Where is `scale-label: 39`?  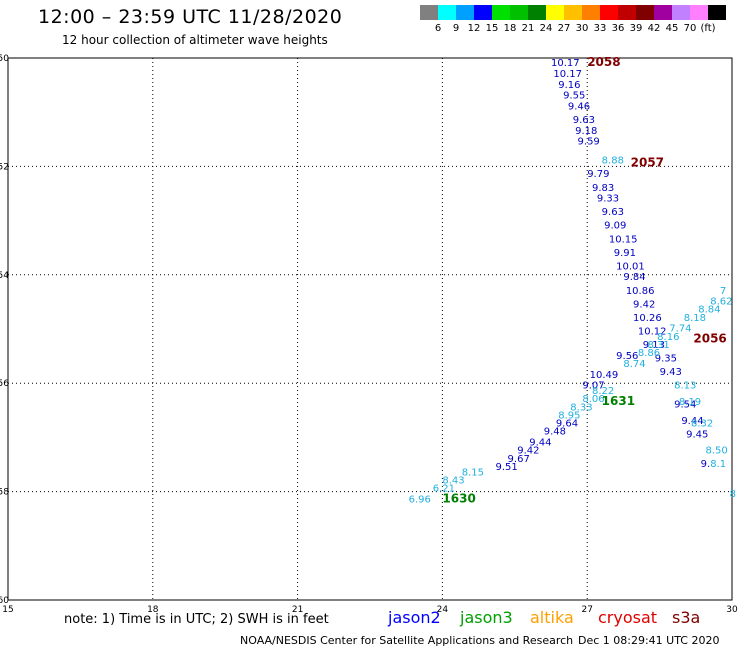
scale-label: 39 is located at coordinates (636, 28).